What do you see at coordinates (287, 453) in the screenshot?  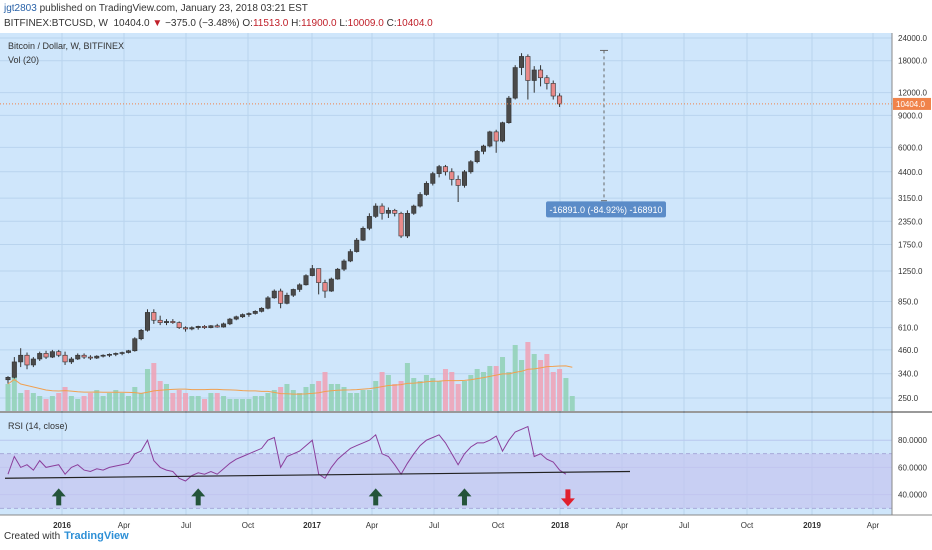 I see `rsi-line` at bounding box center [287, 453].